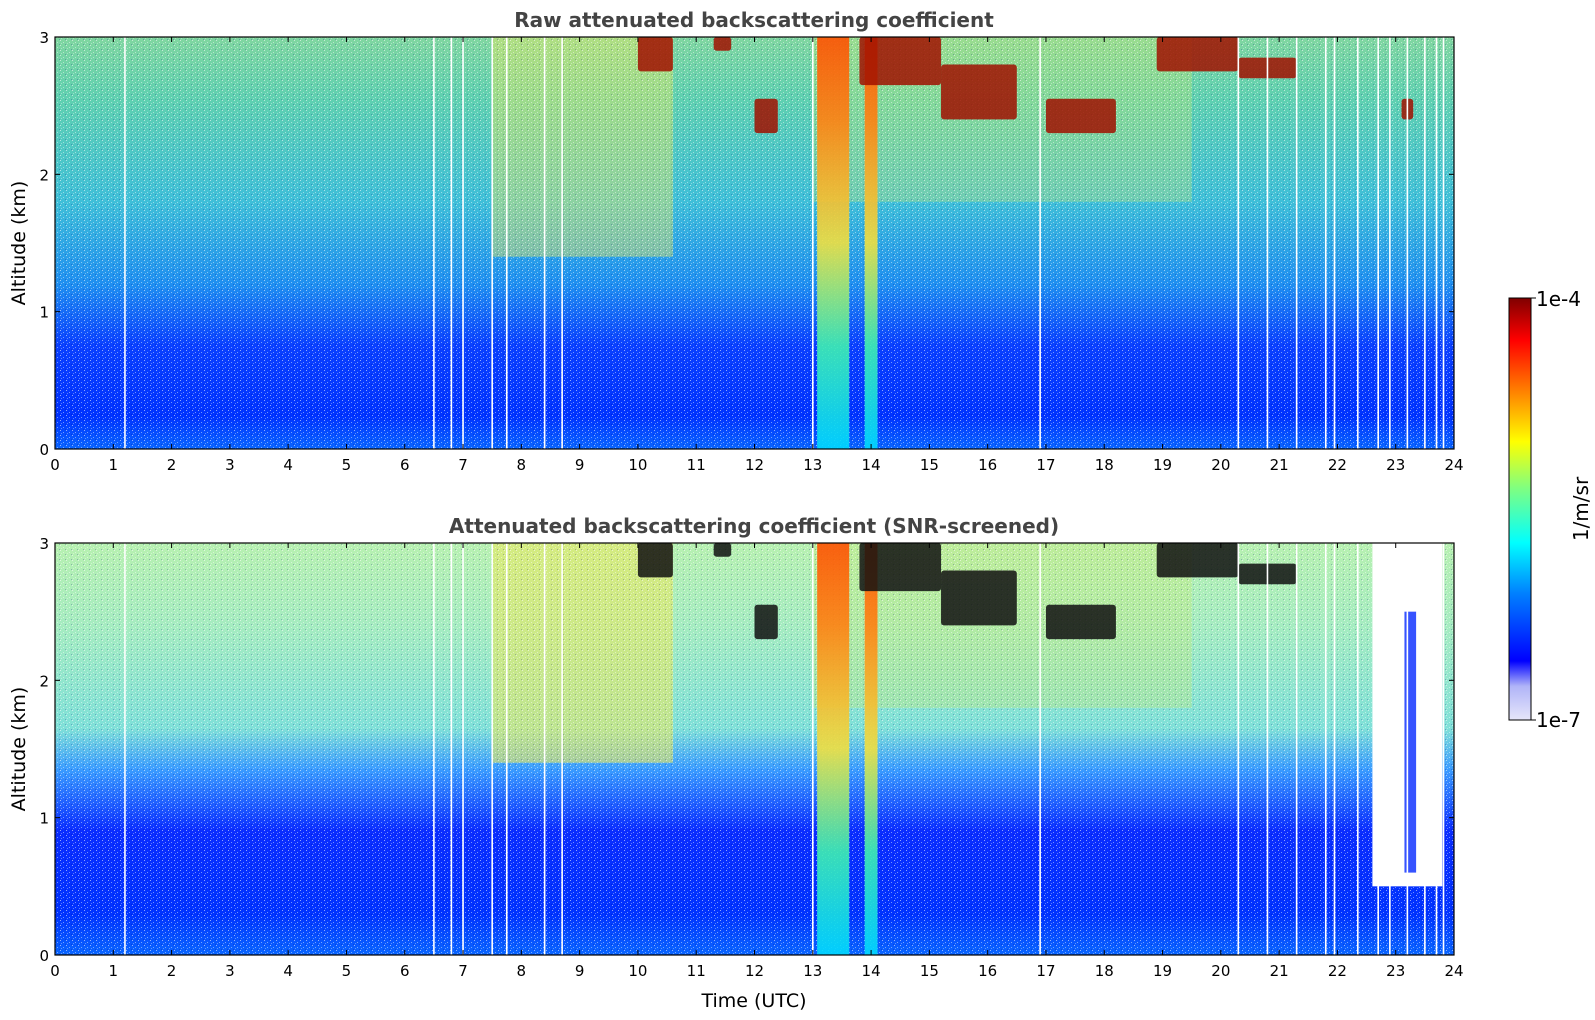  I want to click on colorbar-max-label: 1e-4, so click(1558, 299).